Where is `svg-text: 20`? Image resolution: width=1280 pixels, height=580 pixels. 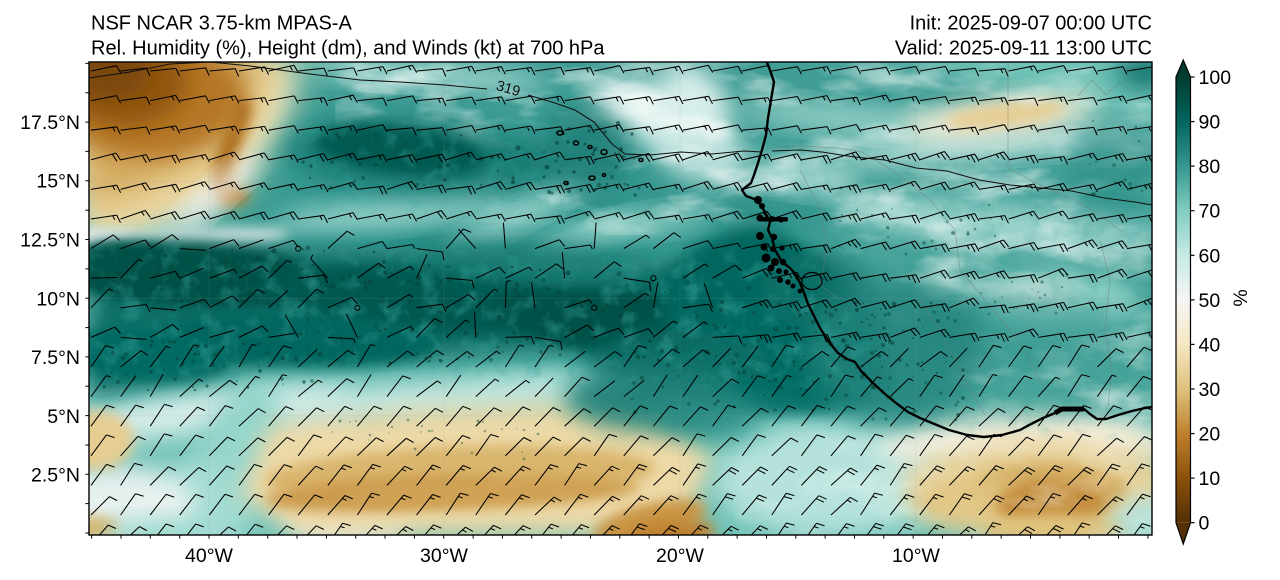
svg-text: 20 is located at coordinates (1210, 435).